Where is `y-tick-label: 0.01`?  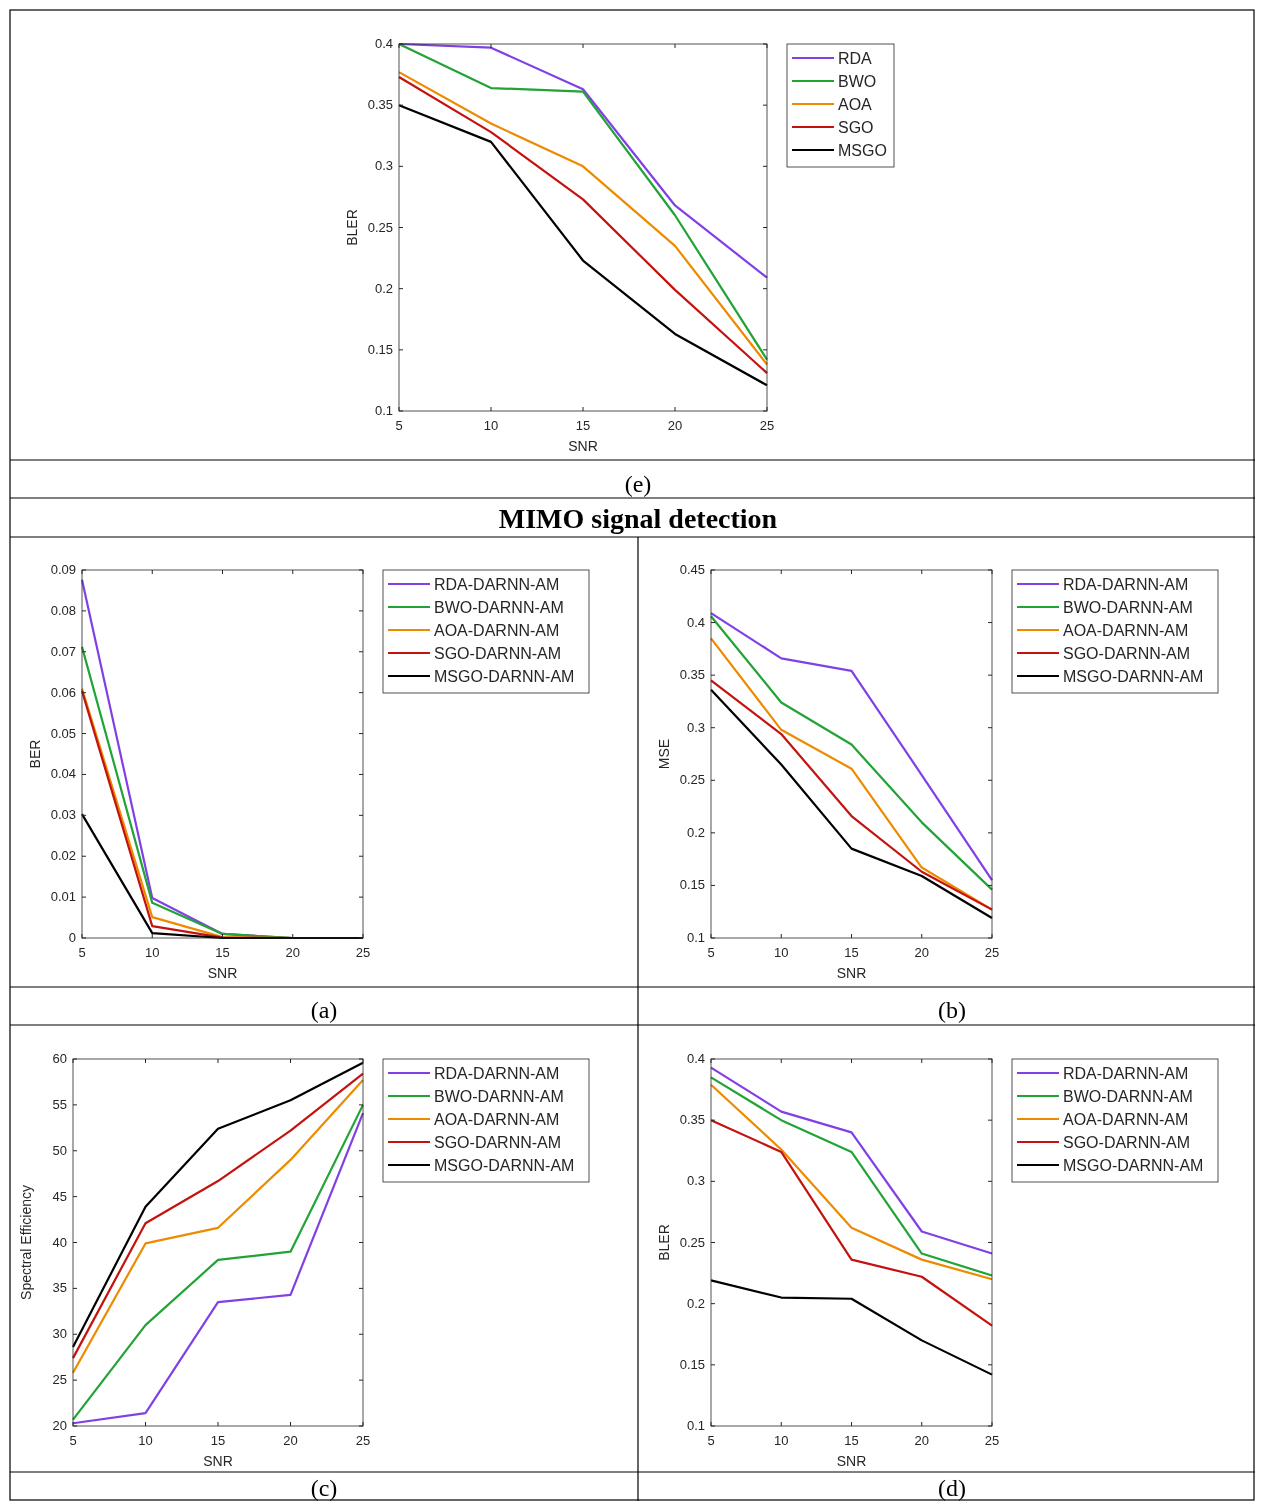 y-tick-label: 0.01 is located at coordinates (63, 897).